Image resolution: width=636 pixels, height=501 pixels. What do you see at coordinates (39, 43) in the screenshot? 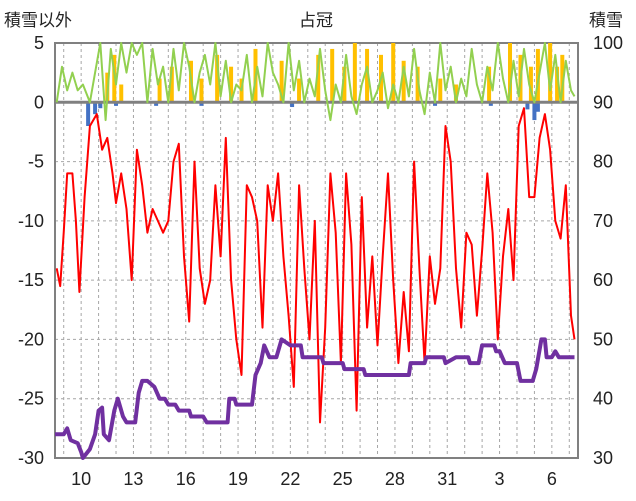
I see `left-tick-label: 5` at bounding box center [39, 43].